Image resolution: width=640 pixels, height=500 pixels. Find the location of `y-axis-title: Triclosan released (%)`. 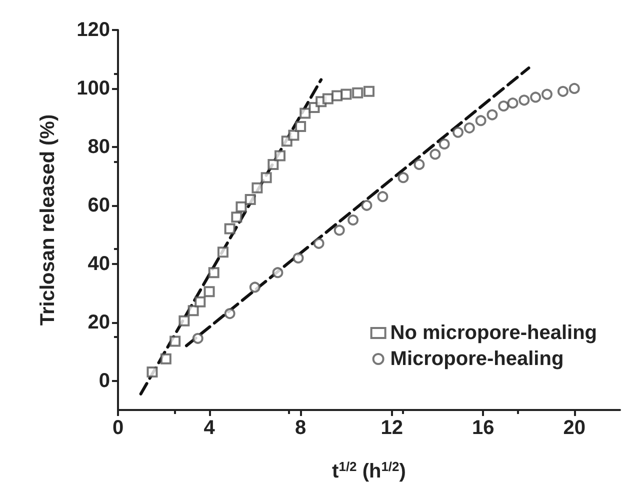

y-axis-title: Triclosan released (%) is located at coordinates (48, 220).